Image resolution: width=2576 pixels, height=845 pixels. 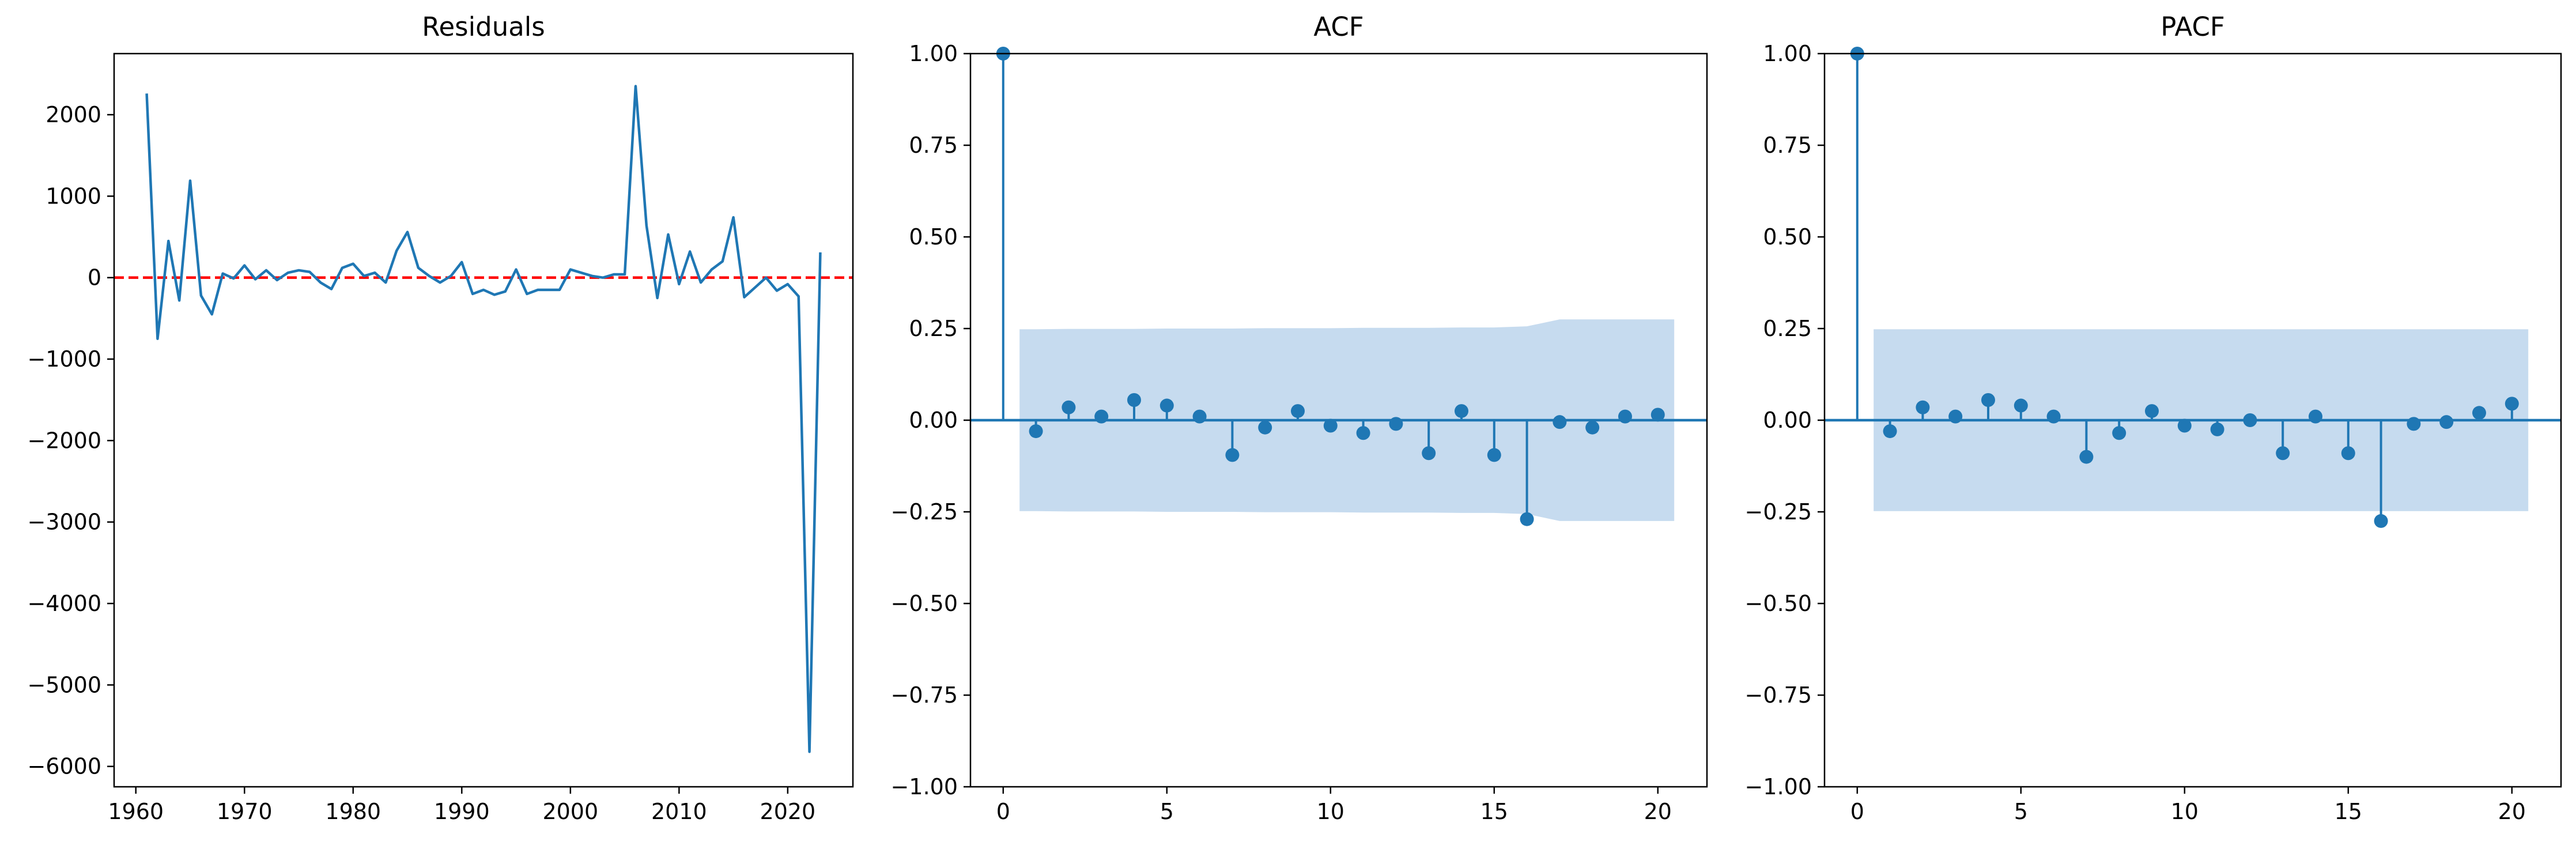 I want to click on x-tick-label: 2000, so click(x=570, y=811).